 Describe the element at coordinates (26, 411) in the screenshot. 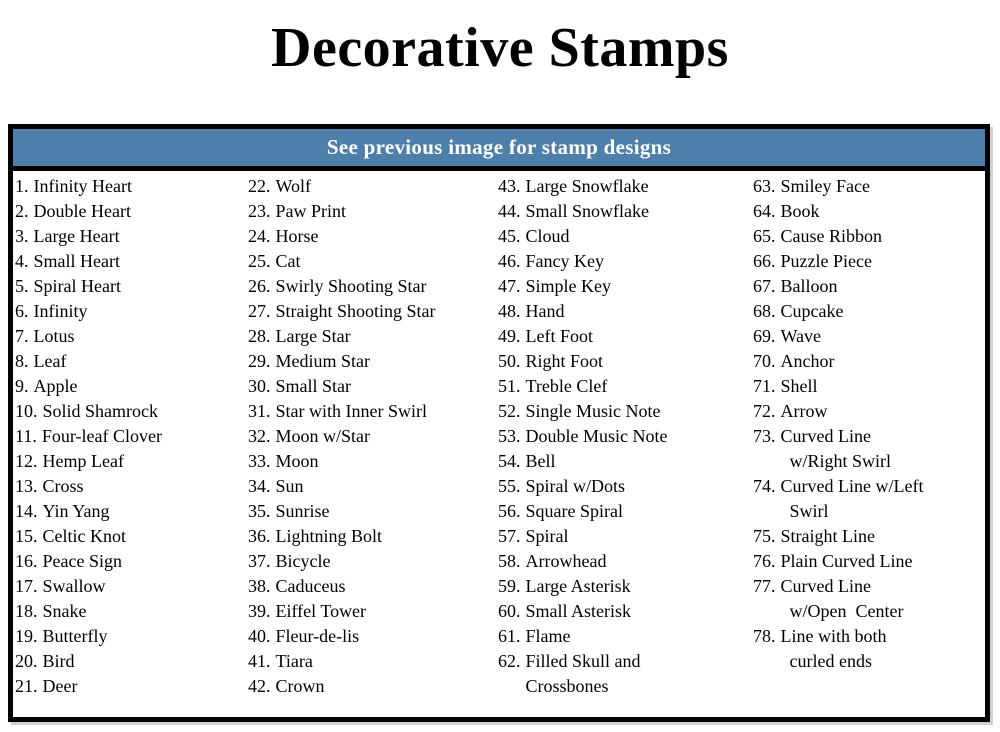

I see `list-item-number: 10.` at that location.